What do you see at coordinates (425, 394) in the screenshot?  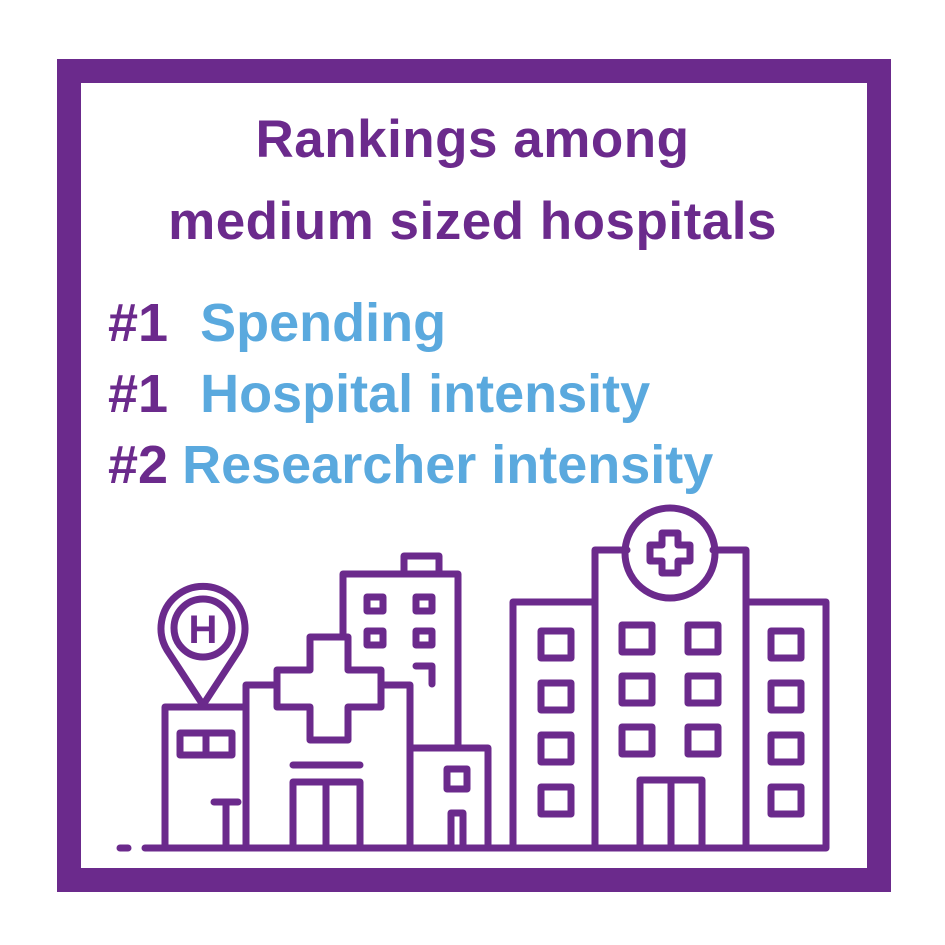 I see `rank-label: Hospital intensity` at bounding box center [425, 394].